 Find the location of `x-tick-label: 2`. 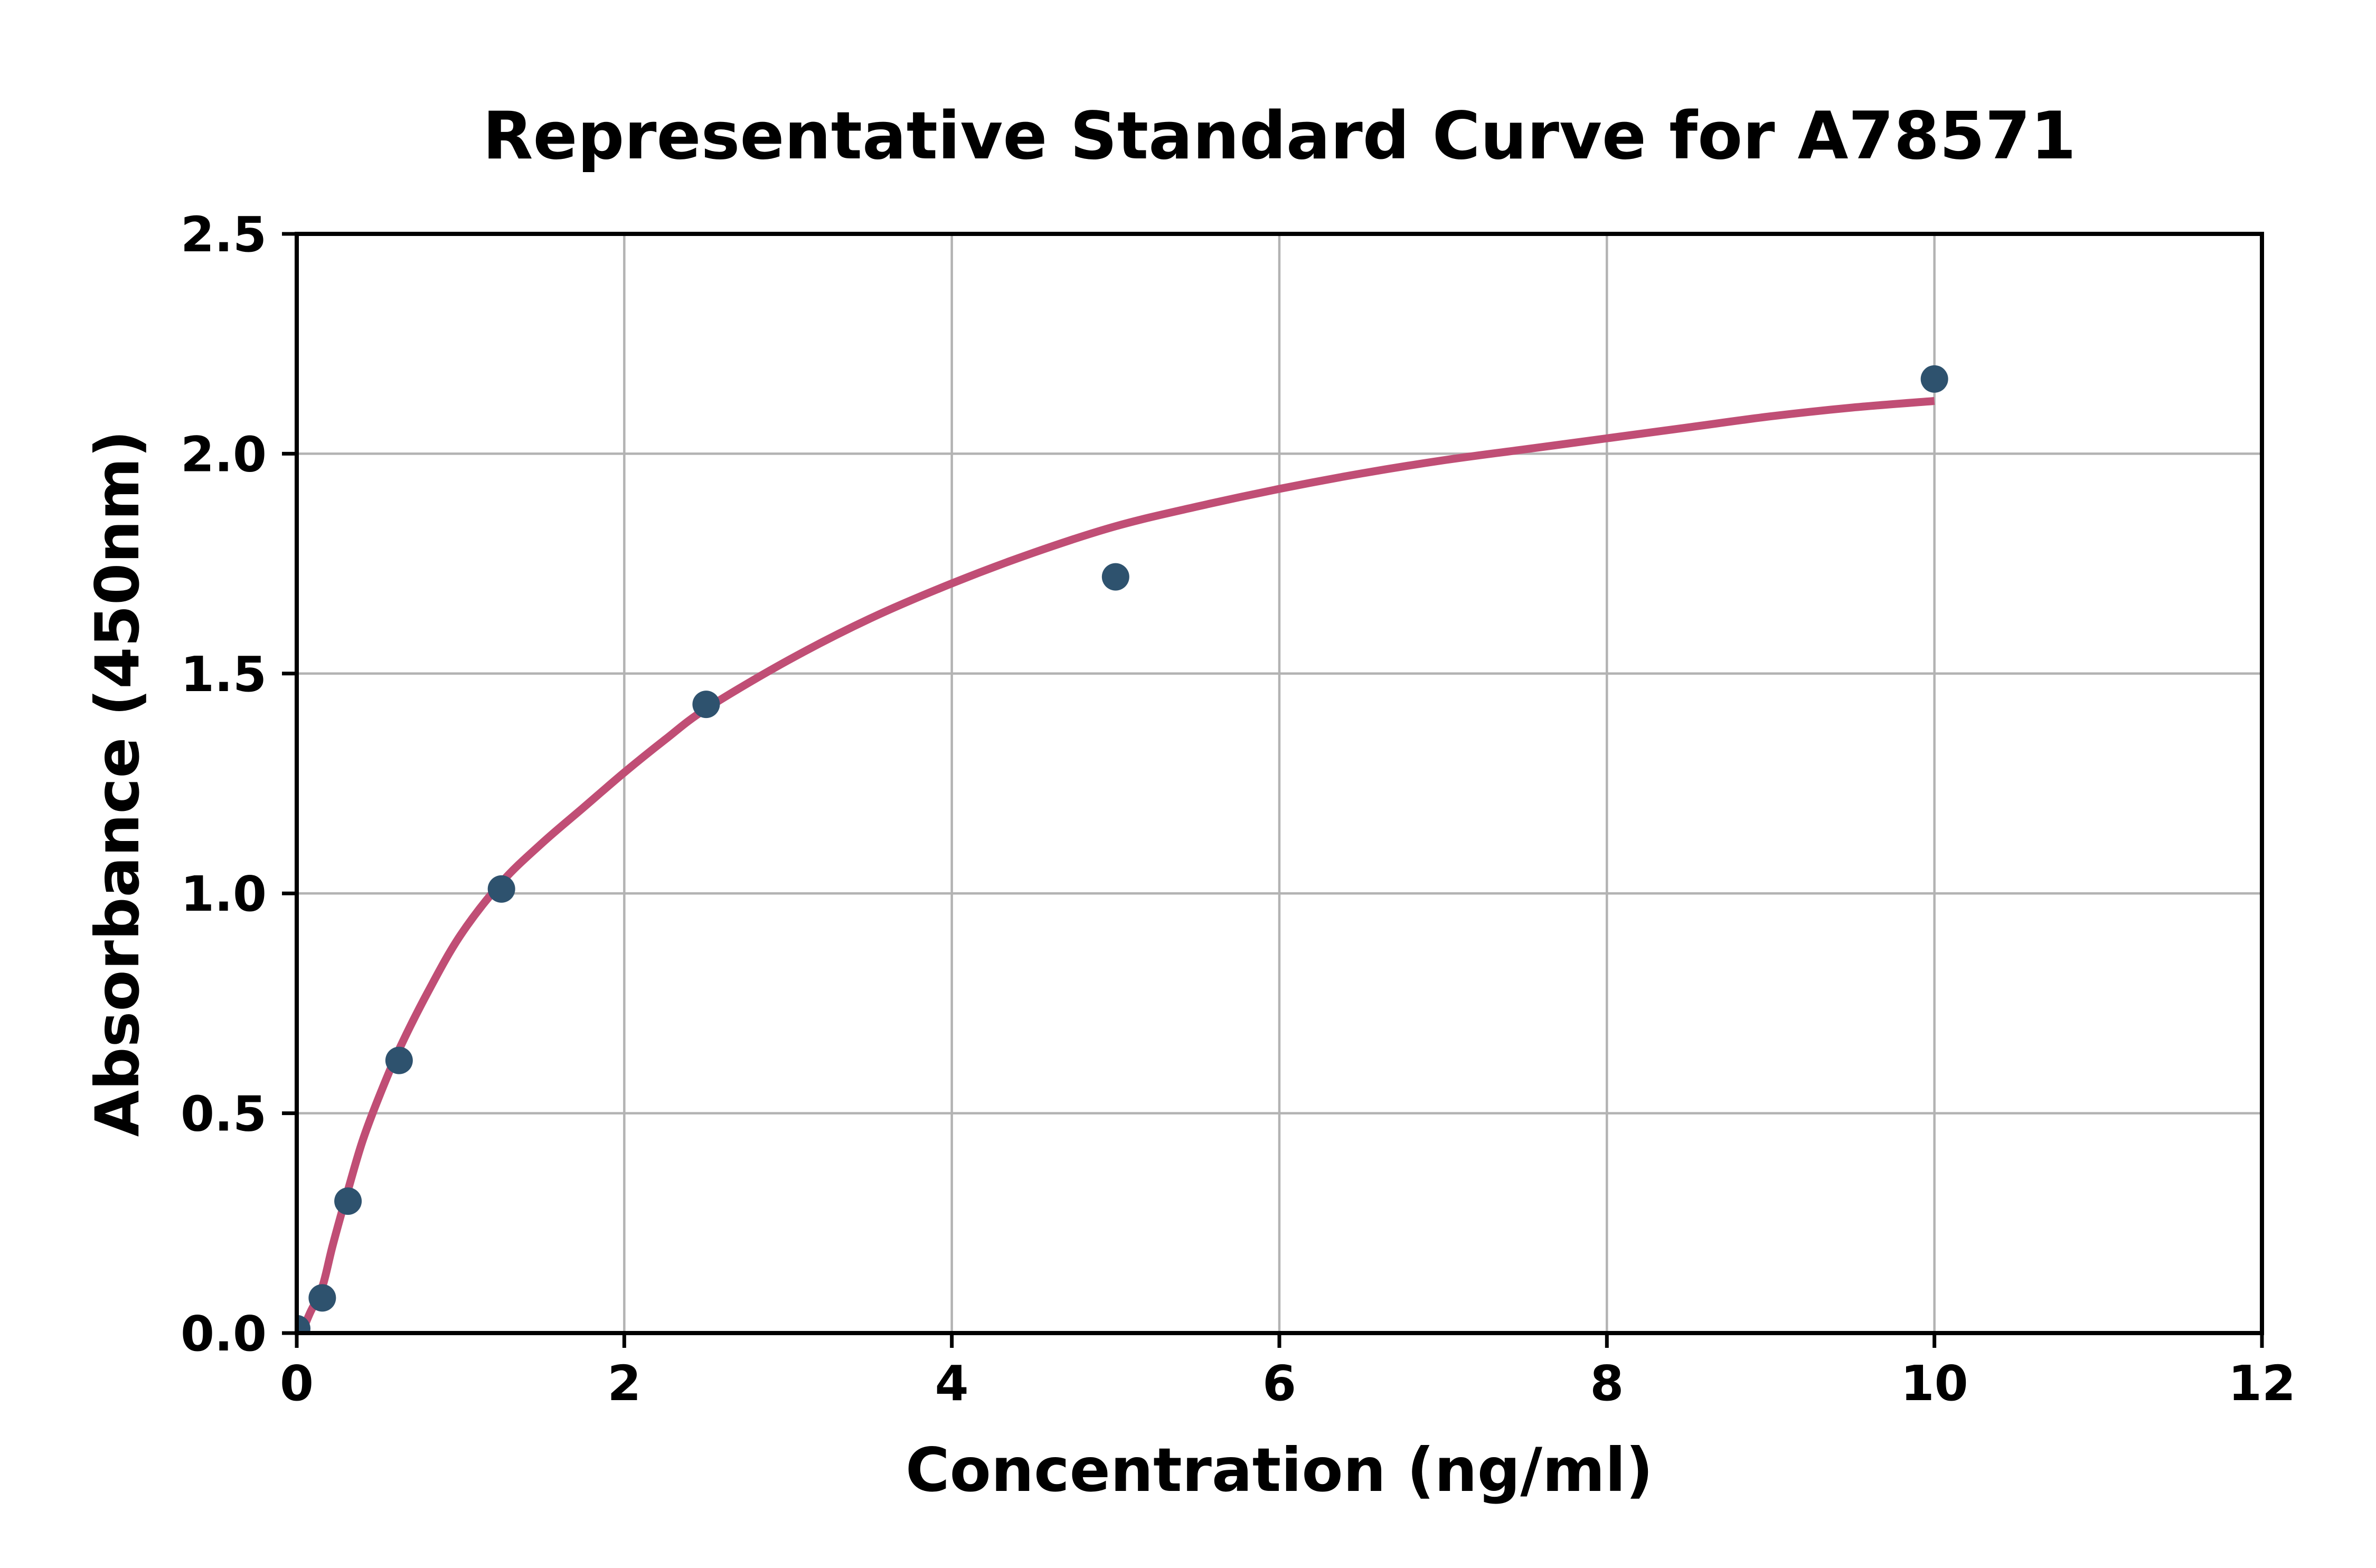

x-tick-label: 2 is located at coordinates (624, 1384).